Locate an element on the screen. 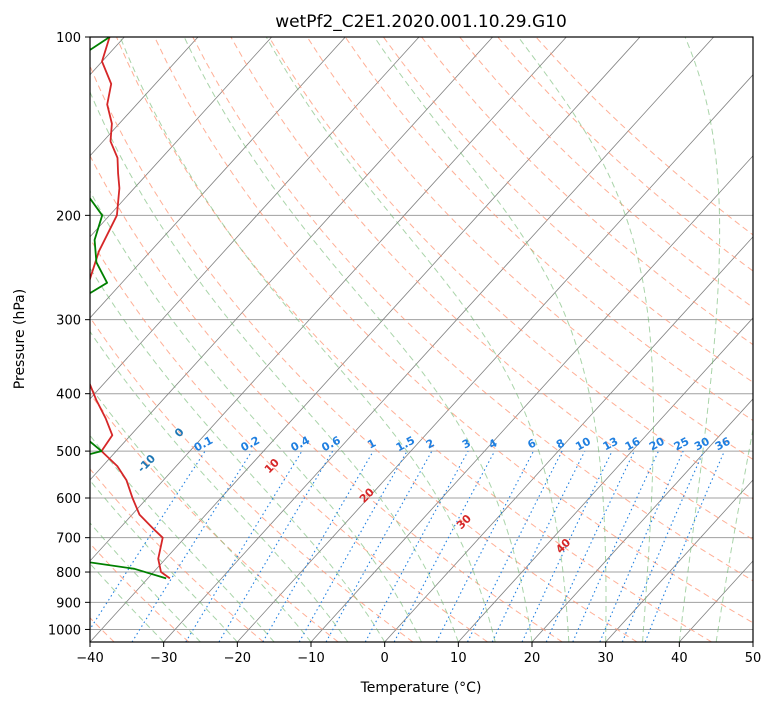  y-axis-ticks: 100 200 300 400 500 600 700 800 900 1000 is located at coordinates (69, 334).